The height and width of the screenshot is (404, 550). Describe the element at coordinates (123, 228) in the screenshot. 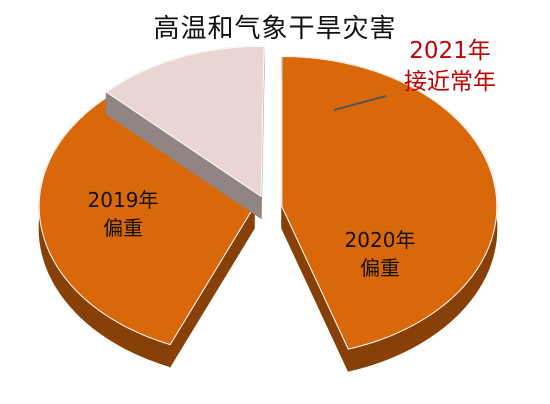

I see `slice-label-2019-note: 偏重` at that location.